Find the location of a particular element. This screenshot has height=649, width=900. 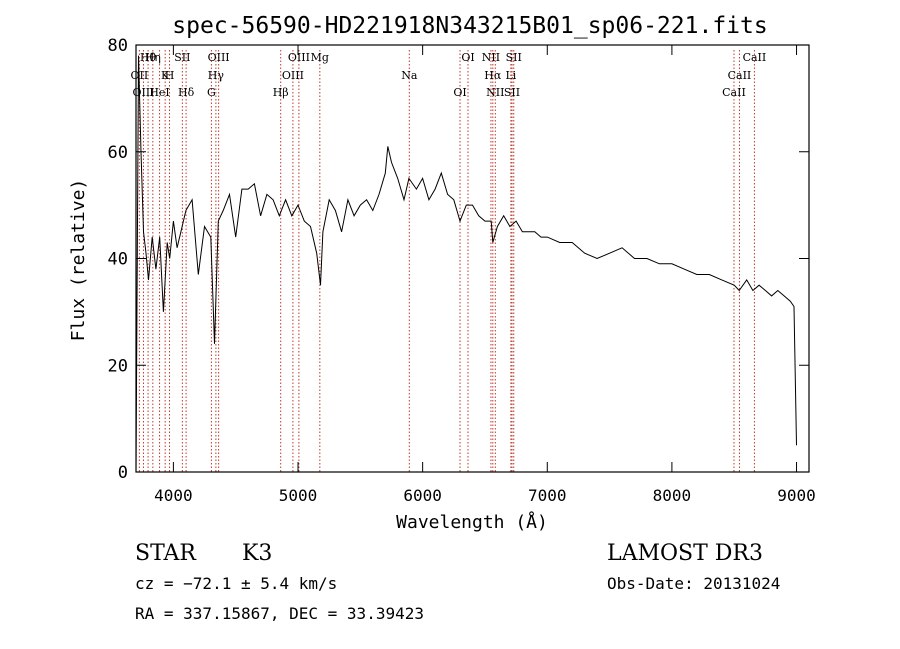

x-tick-label: 6000 is located at coordinates (422, 495).